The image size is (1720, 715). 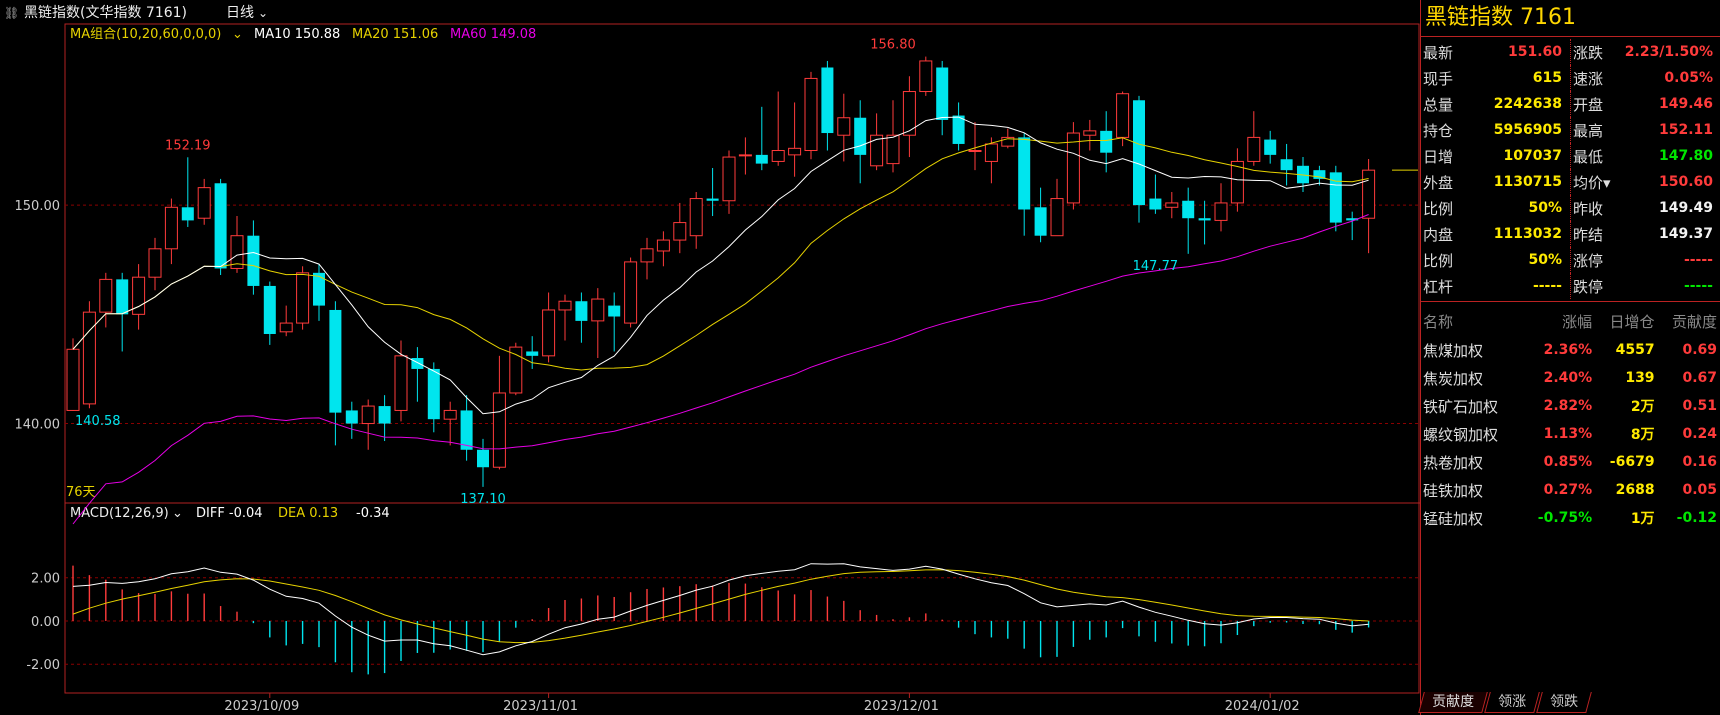 I want to click on column-header: 贡献度, so click(x=1694, y=321).